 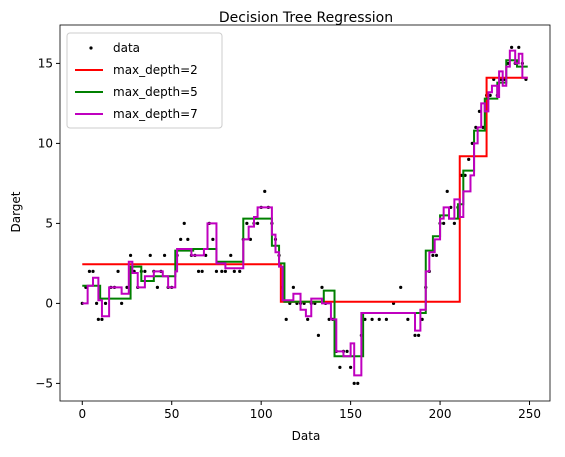 I want to click on x-tick-label: 50, so click(x=171, y=414).